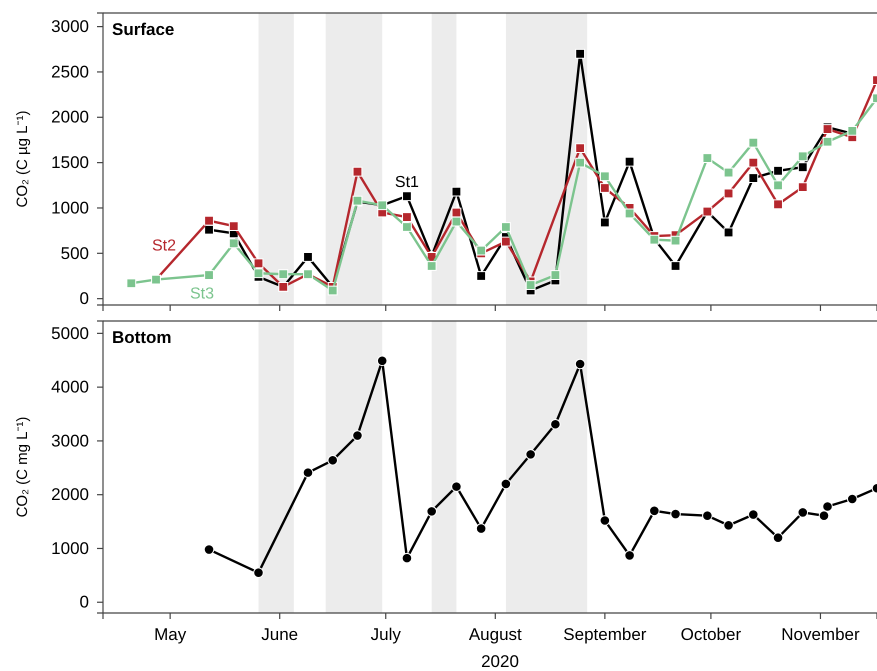 This screenshot has width=877, height=671. Describe the element at coordinates (22, 159) in the screenshot. I see `y-axis-title: CO₂ (C µg L⁻¹)` at that location.